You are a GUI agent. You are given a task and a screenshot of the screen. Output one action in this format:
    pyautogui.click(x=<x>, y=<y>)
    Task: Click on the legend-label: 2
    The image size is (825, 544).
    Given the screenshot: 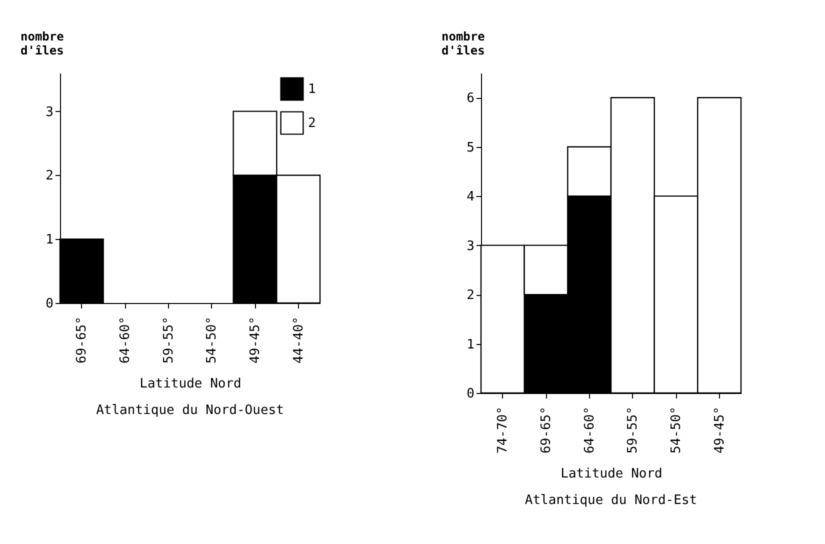 What is the action you would take?
    pyautogui.click(x=312, y=123)
    